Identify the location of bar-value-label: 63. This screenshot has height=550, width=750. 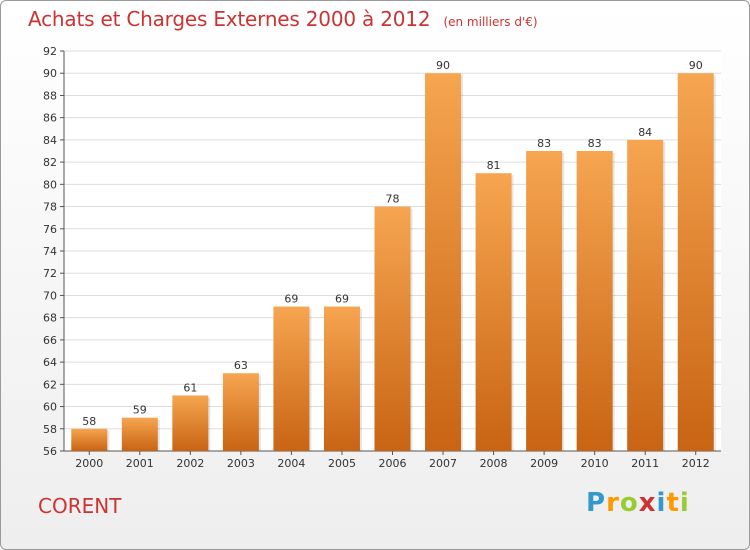
(241, 365).